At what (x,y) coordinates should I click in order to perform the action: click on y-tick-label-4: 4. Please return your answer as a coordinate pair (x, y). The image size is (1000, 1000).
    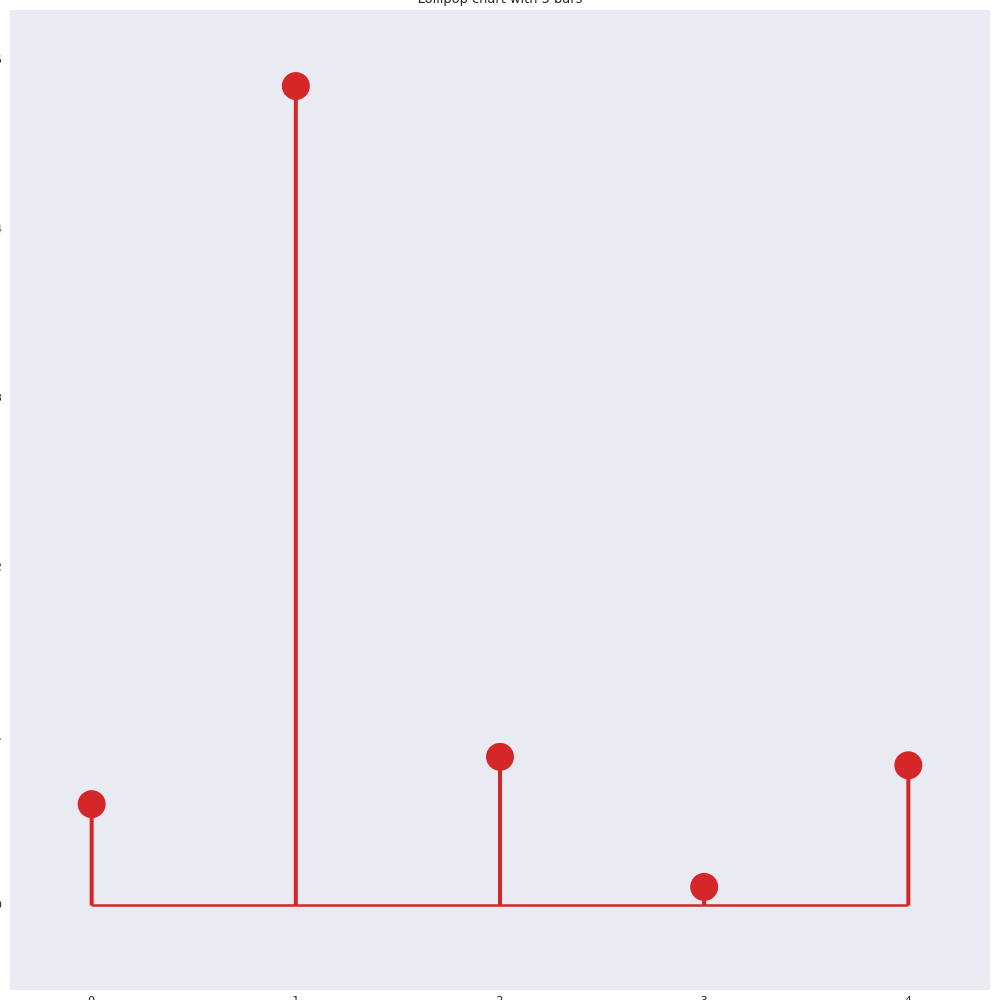
    Looking at the image, I should click on (1, 229).